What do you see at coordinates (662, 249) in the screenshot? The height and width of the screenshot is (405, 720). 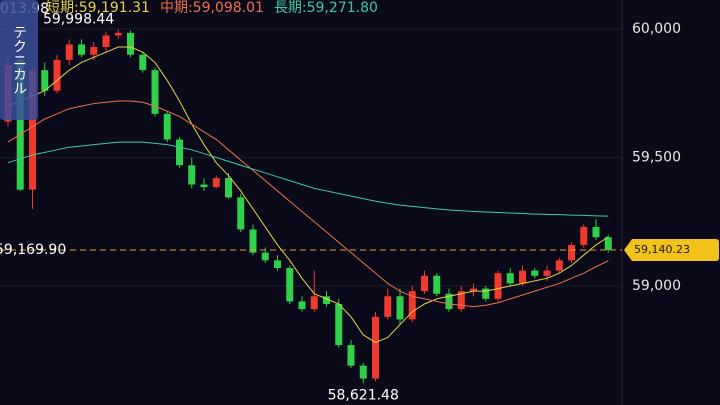 I see `price-tag-label: 59,140.23` at bounding box center [662, 249].